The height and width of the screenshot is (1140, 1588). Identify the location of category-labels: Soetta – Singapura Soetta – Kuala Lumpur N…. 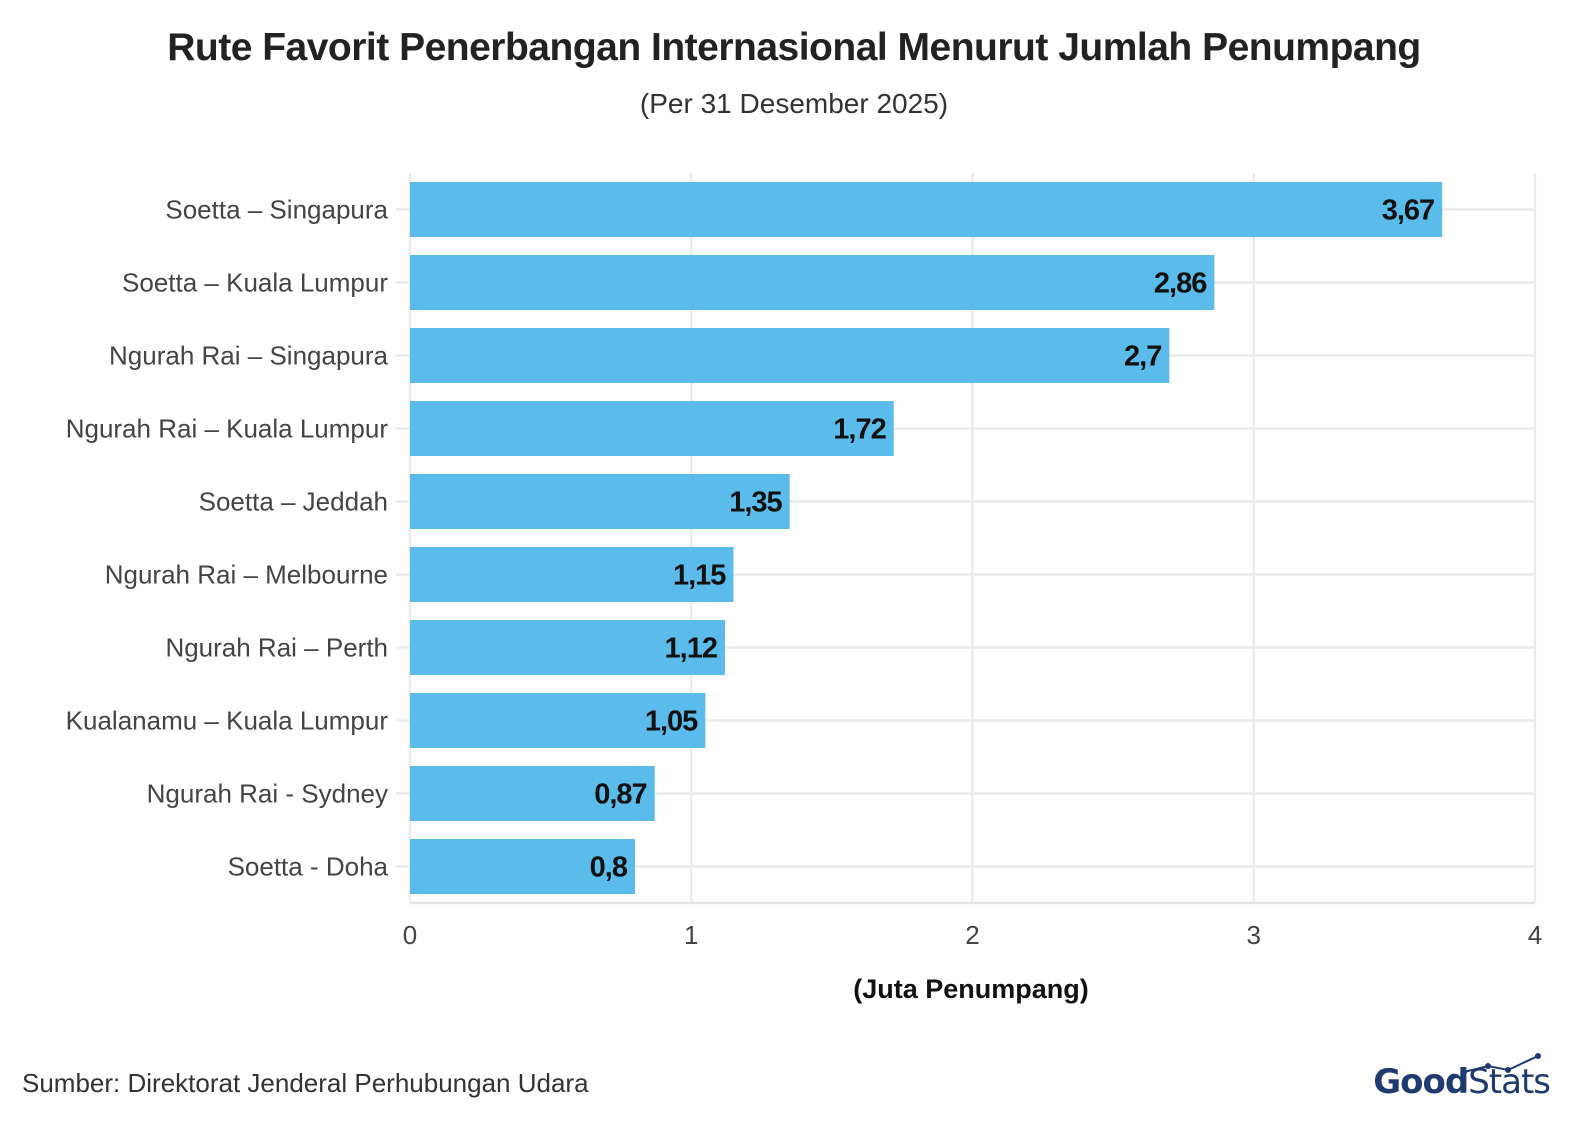
(227, 538).